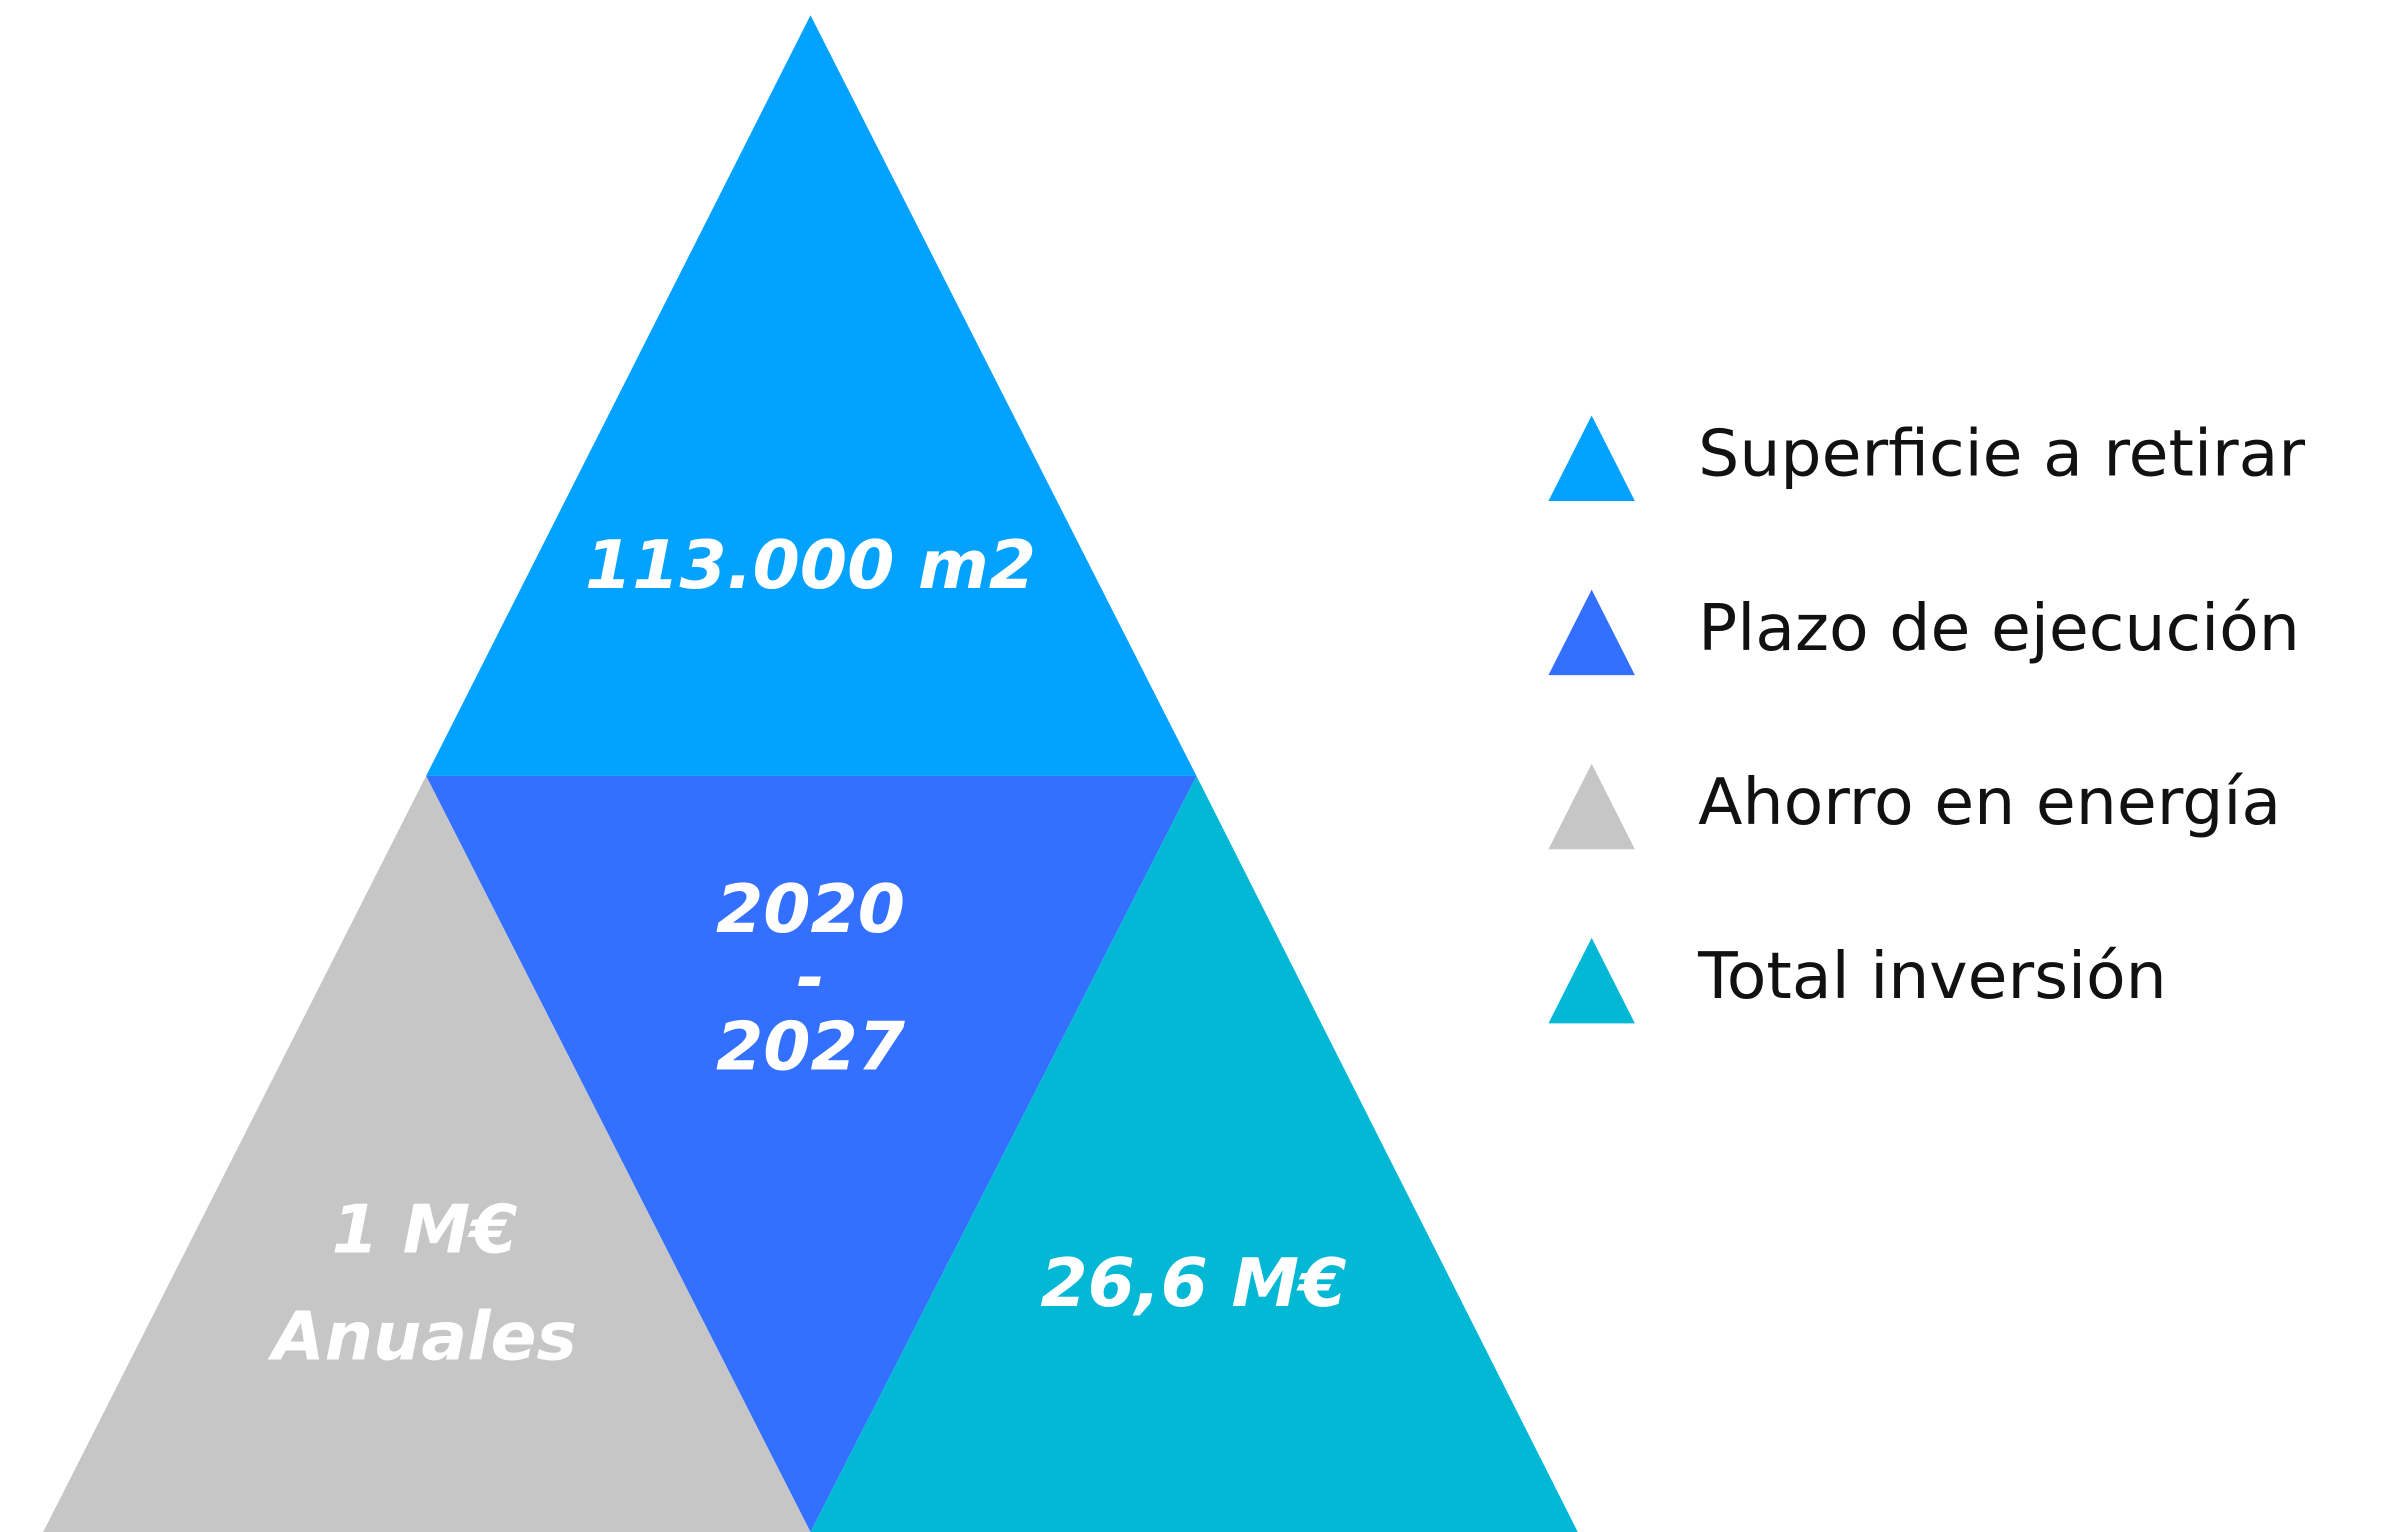  What do you see at coordinates (1989, 802) in the screenshot?
I see `legend-label: Ahorro en energía` at bounding box center [1989, 802].